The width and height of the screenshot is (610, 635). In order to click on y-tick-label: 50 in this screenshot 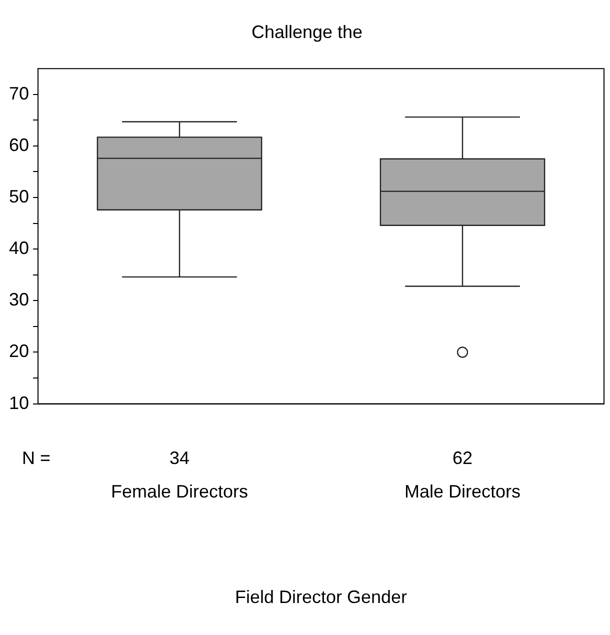, I will do `click(19, 196)`.